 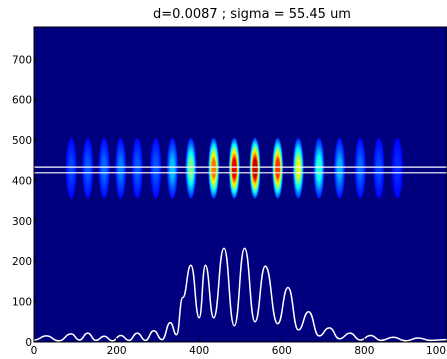 I want to click on x-tick-label-400: 400, so click(x=199, y=351).